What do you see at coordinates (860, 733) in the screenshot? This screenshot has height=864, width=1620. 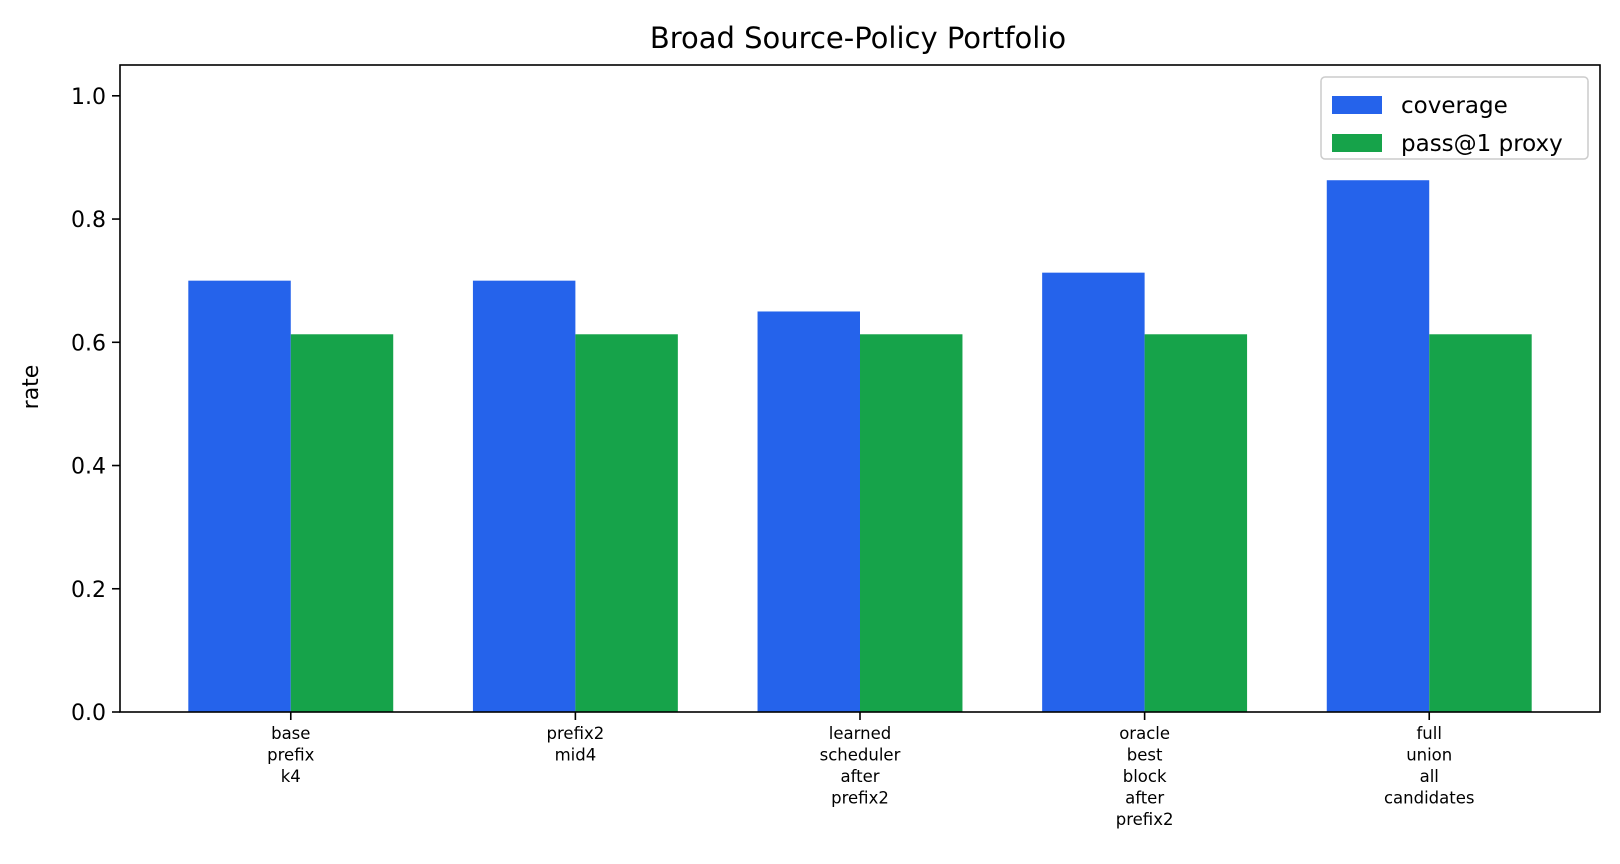 I see `x-tick-label-2-0: learned` at bounding box center [860, 733].